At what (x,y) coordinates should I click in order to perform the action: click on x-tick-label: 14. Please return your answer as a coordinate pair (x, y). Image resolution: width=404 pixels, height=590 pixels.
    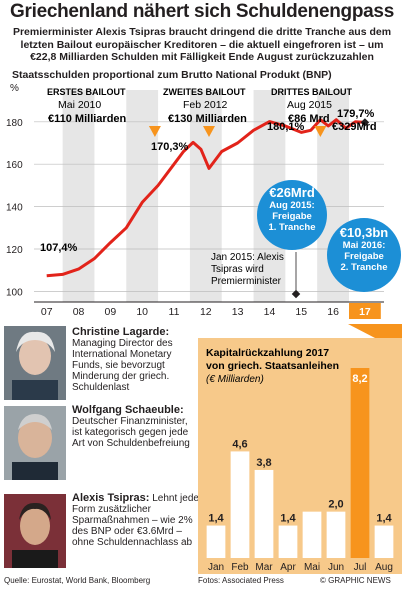
    Looking at the image, I should click on (270, 312).